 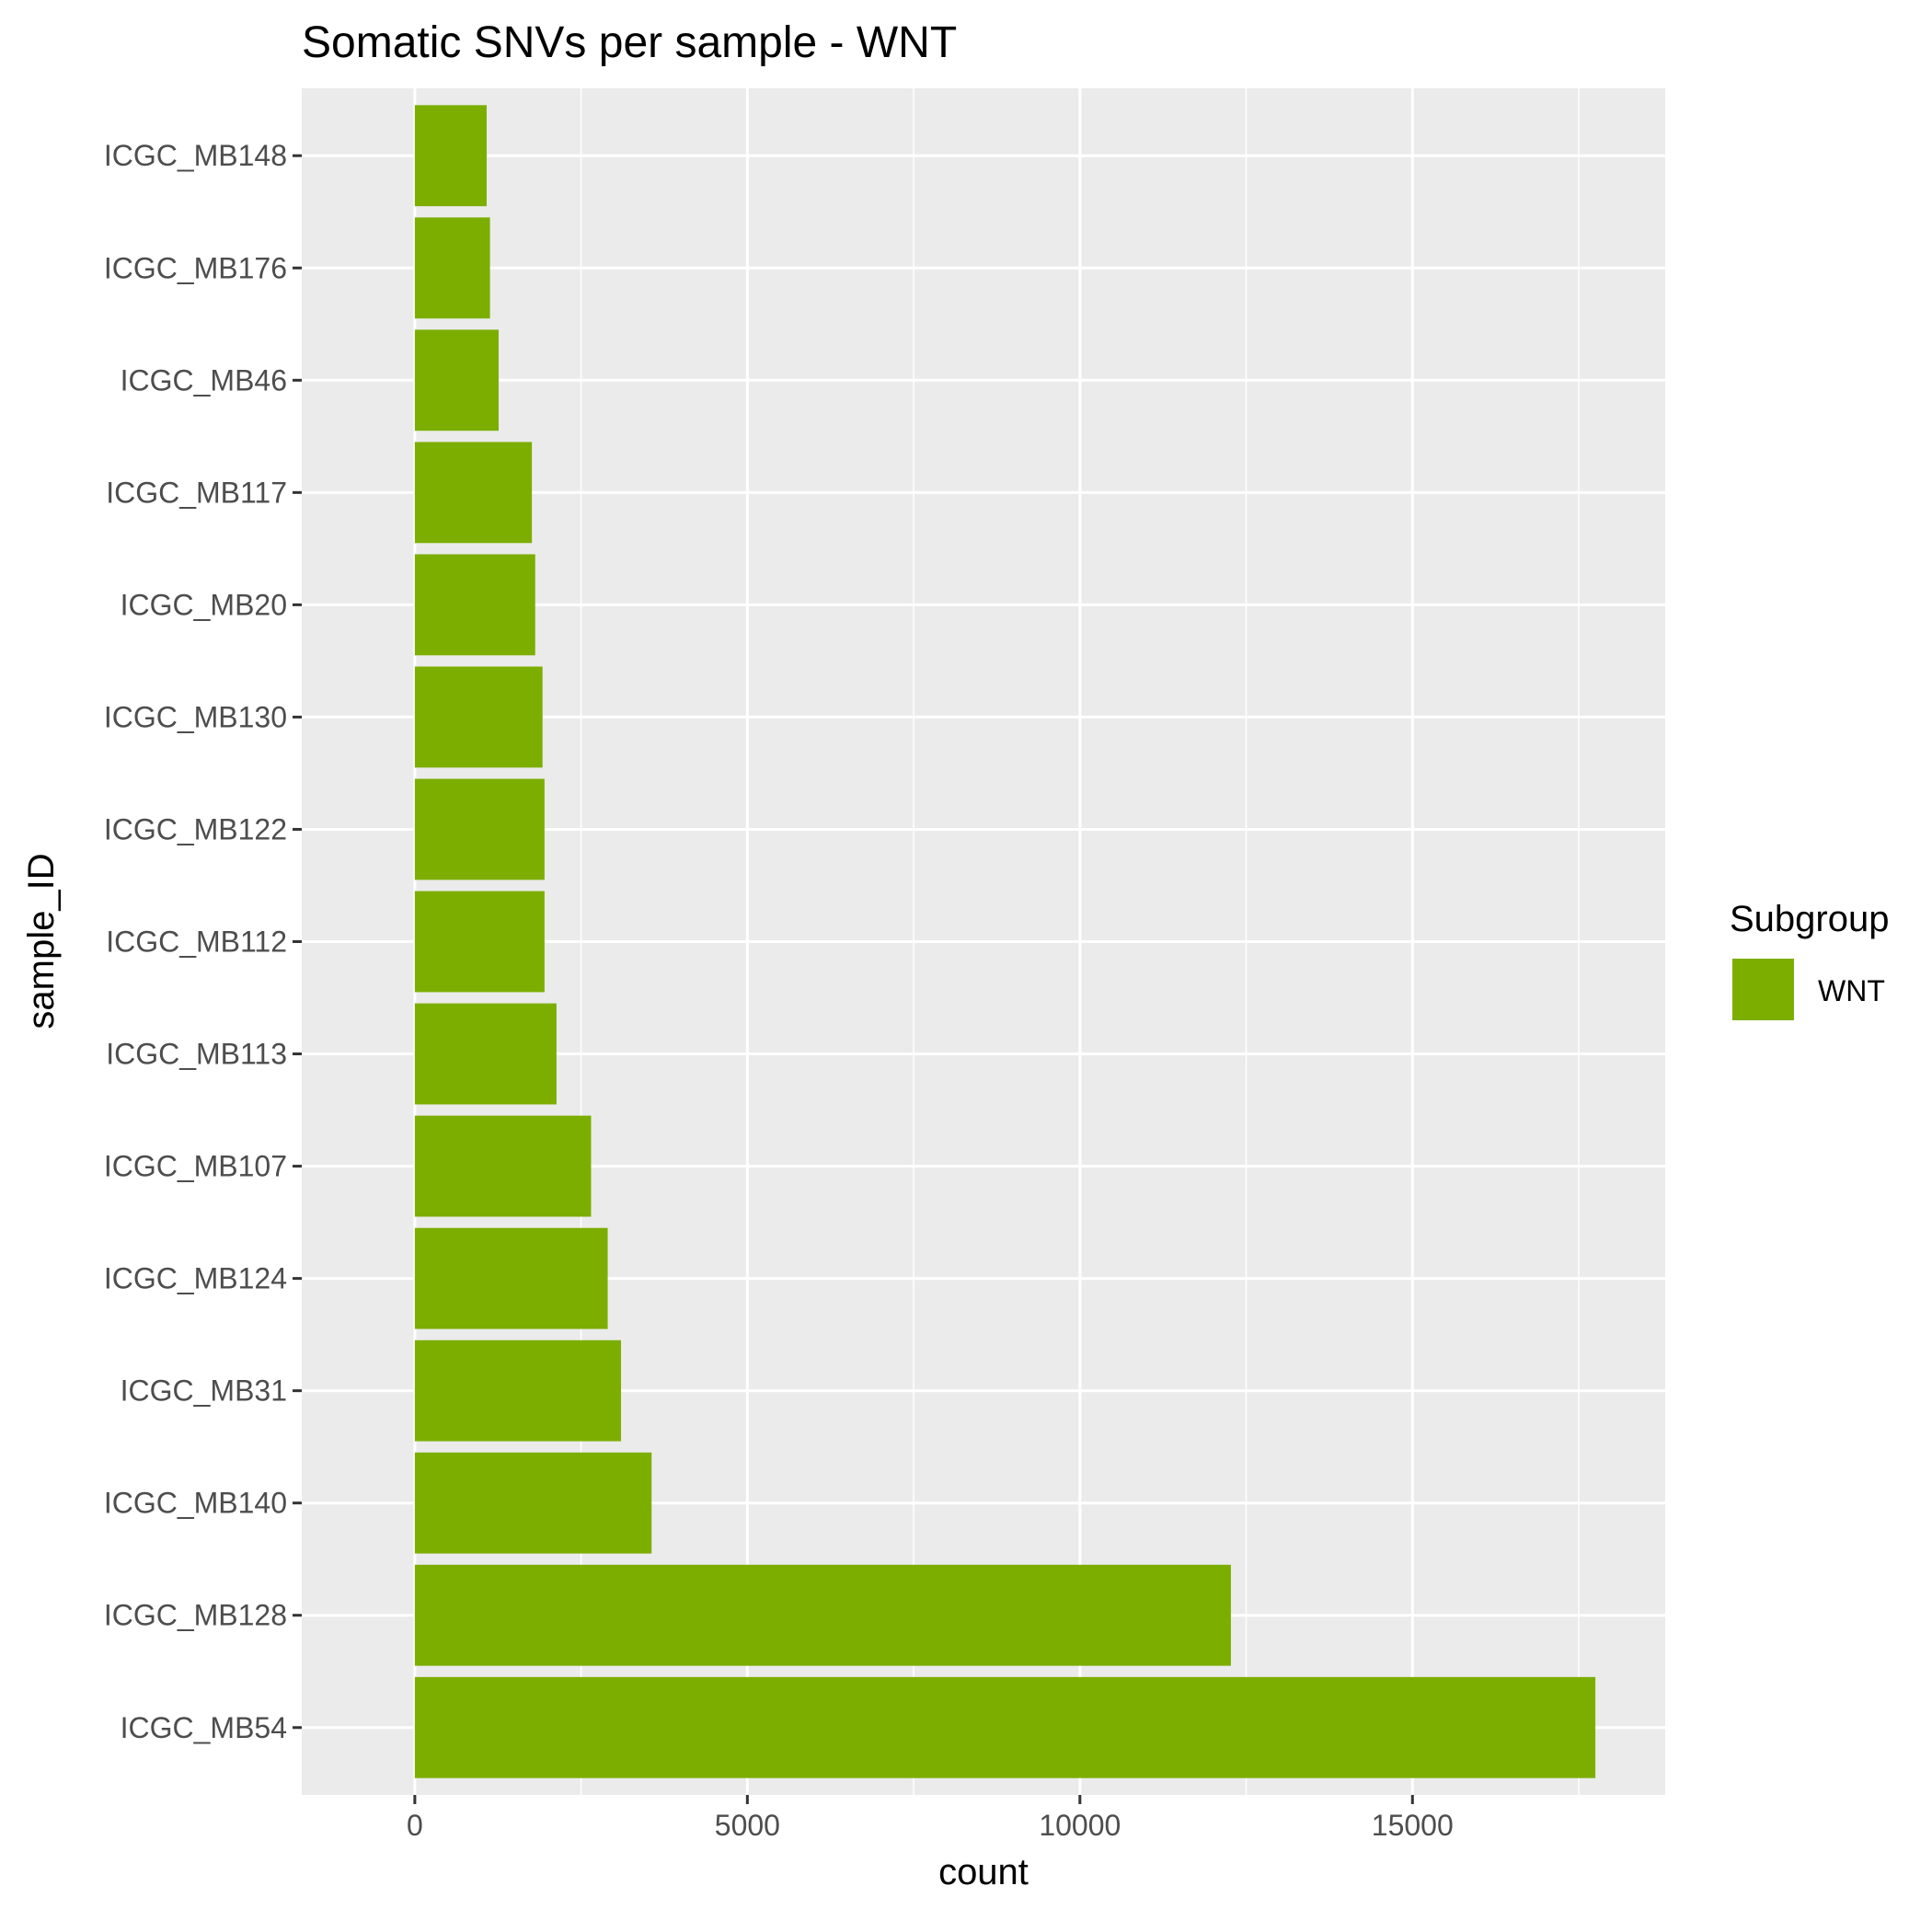 What do you see at coordinates (195, 716) in the screenshot?
I see `y-tick-label: ICGC_MB130` at bounding box center [195, 716].